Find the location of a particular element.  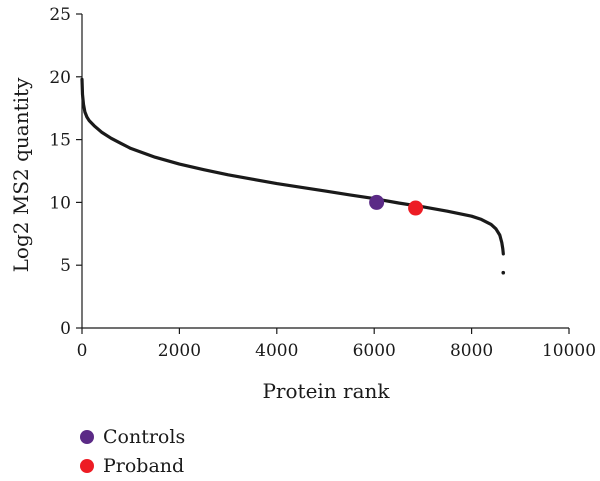

legend-item-proband: Proband is located at coordinates (132, 465).